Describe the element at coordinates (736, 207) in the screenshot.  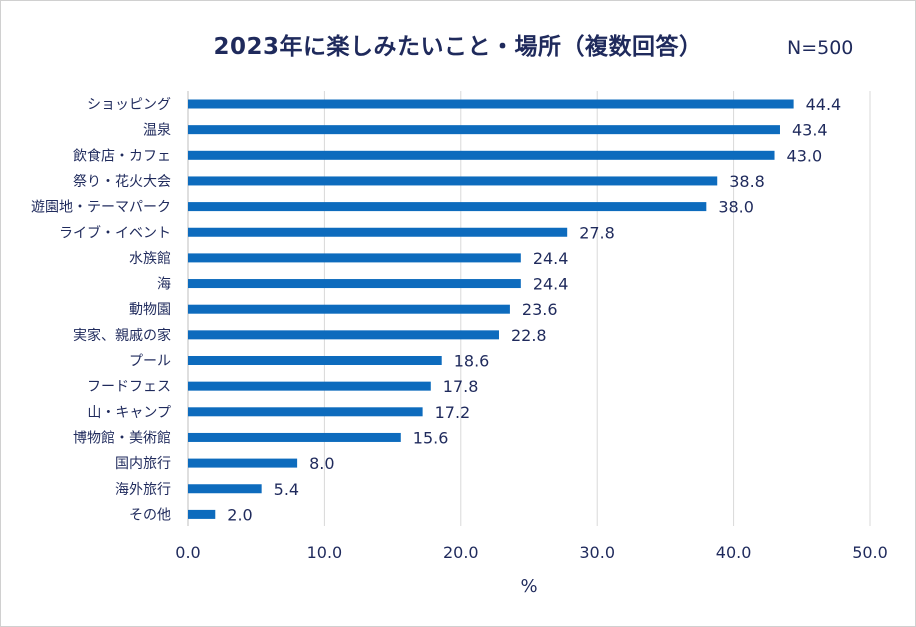
I see `data-label: 38.0` at that location.